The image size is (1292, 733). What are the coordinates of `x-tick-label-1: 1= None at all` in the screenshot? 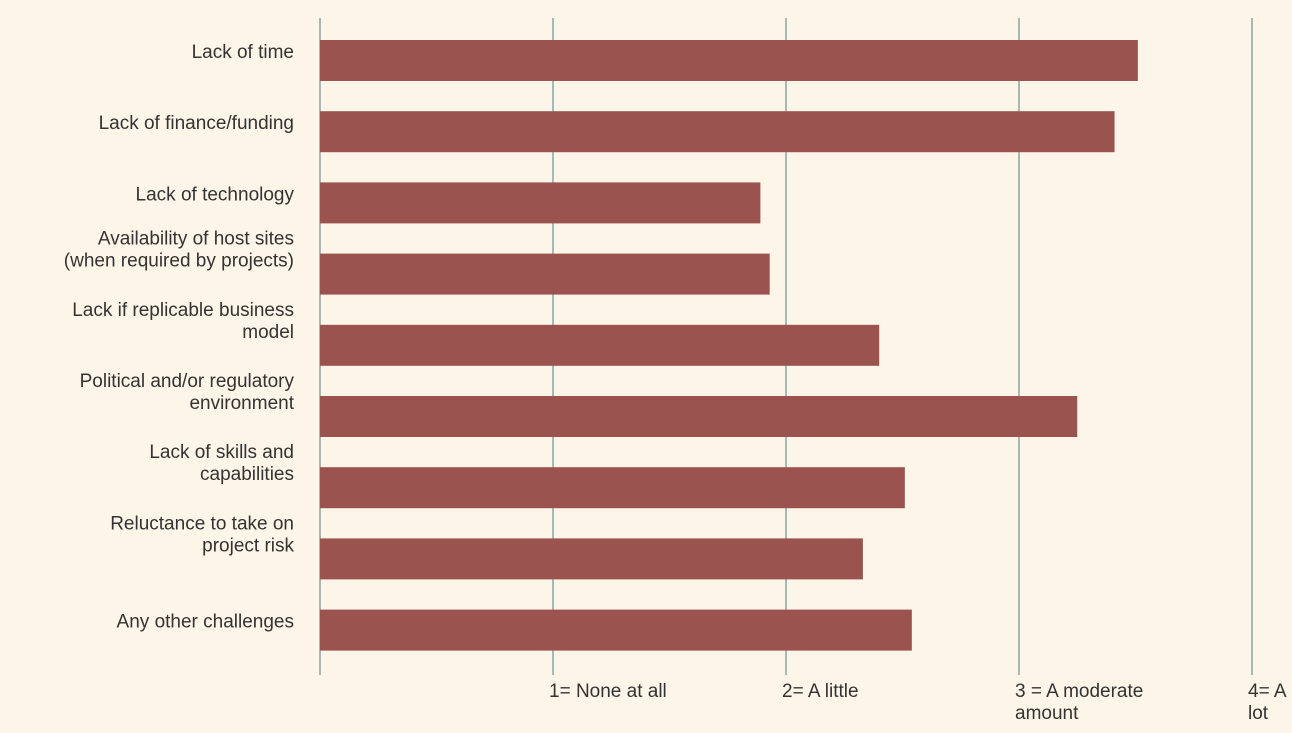 It's located at (608, 691).